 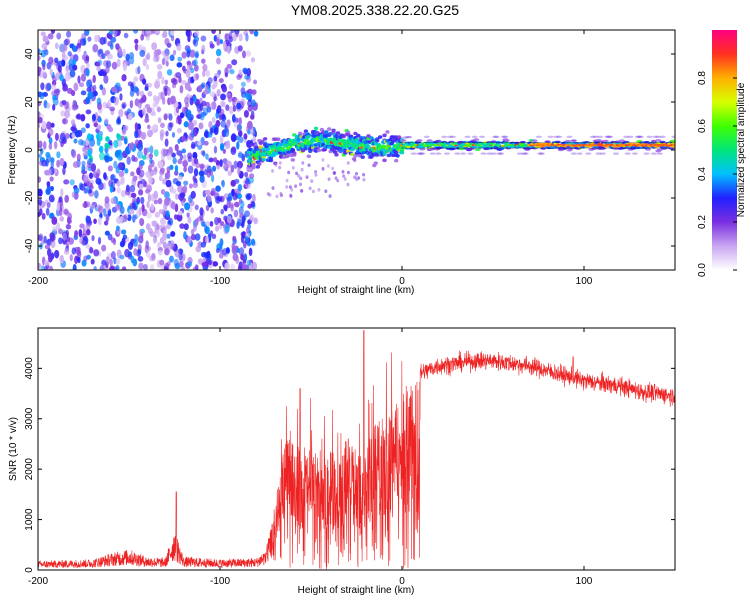 What do you see at coordinates (702, 78) in the screenshot?
I see `colorbar-tick-label: 0.8` at bounding box center [702, 78].